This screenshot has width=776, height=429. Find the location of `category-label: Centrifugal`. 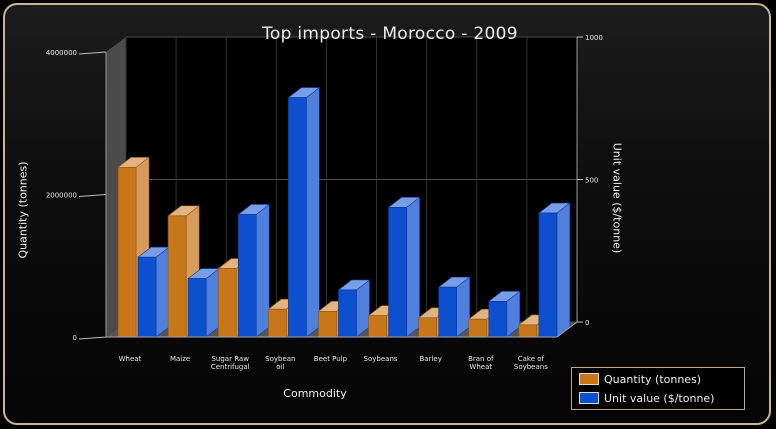

category-label: Centrifugal is located at coordinates (230, 367).